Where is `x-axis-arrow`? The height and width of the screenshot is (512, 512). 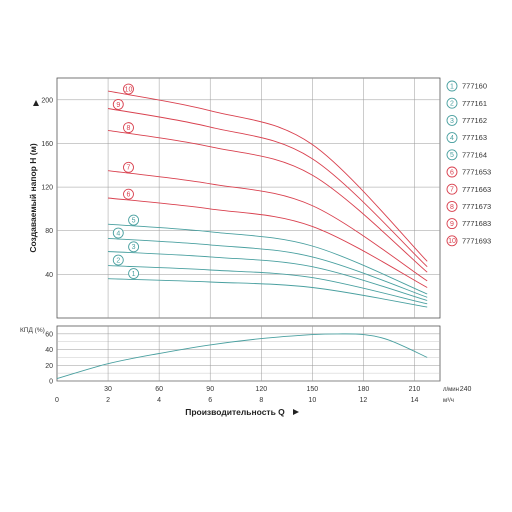
x-axis-arrow is located at coordinates (296, 412).